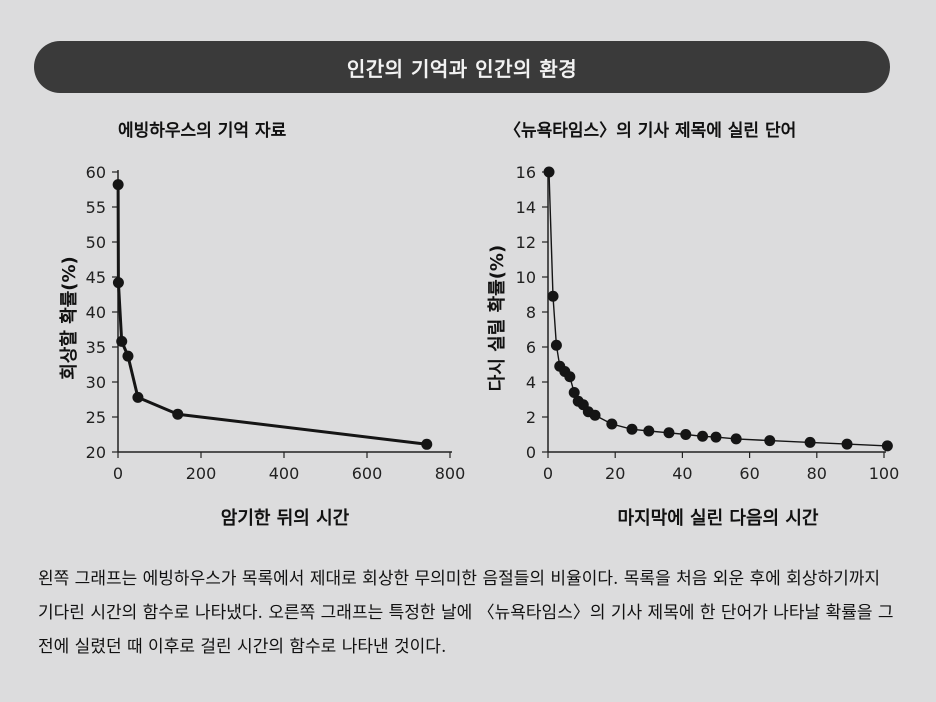 The height and width of the screenshot is (702, 936). I want to click on left-x-tick-label: 600, so click(367, 473).